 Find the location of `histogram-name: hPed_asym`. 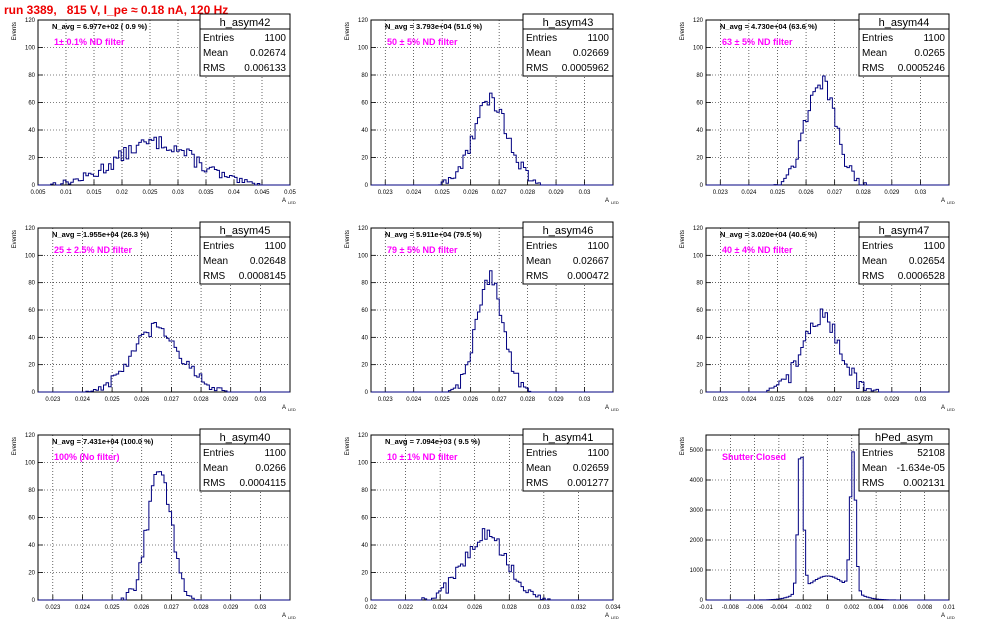

histogram-name: hPed_asym is located at coordinates (904, 438).